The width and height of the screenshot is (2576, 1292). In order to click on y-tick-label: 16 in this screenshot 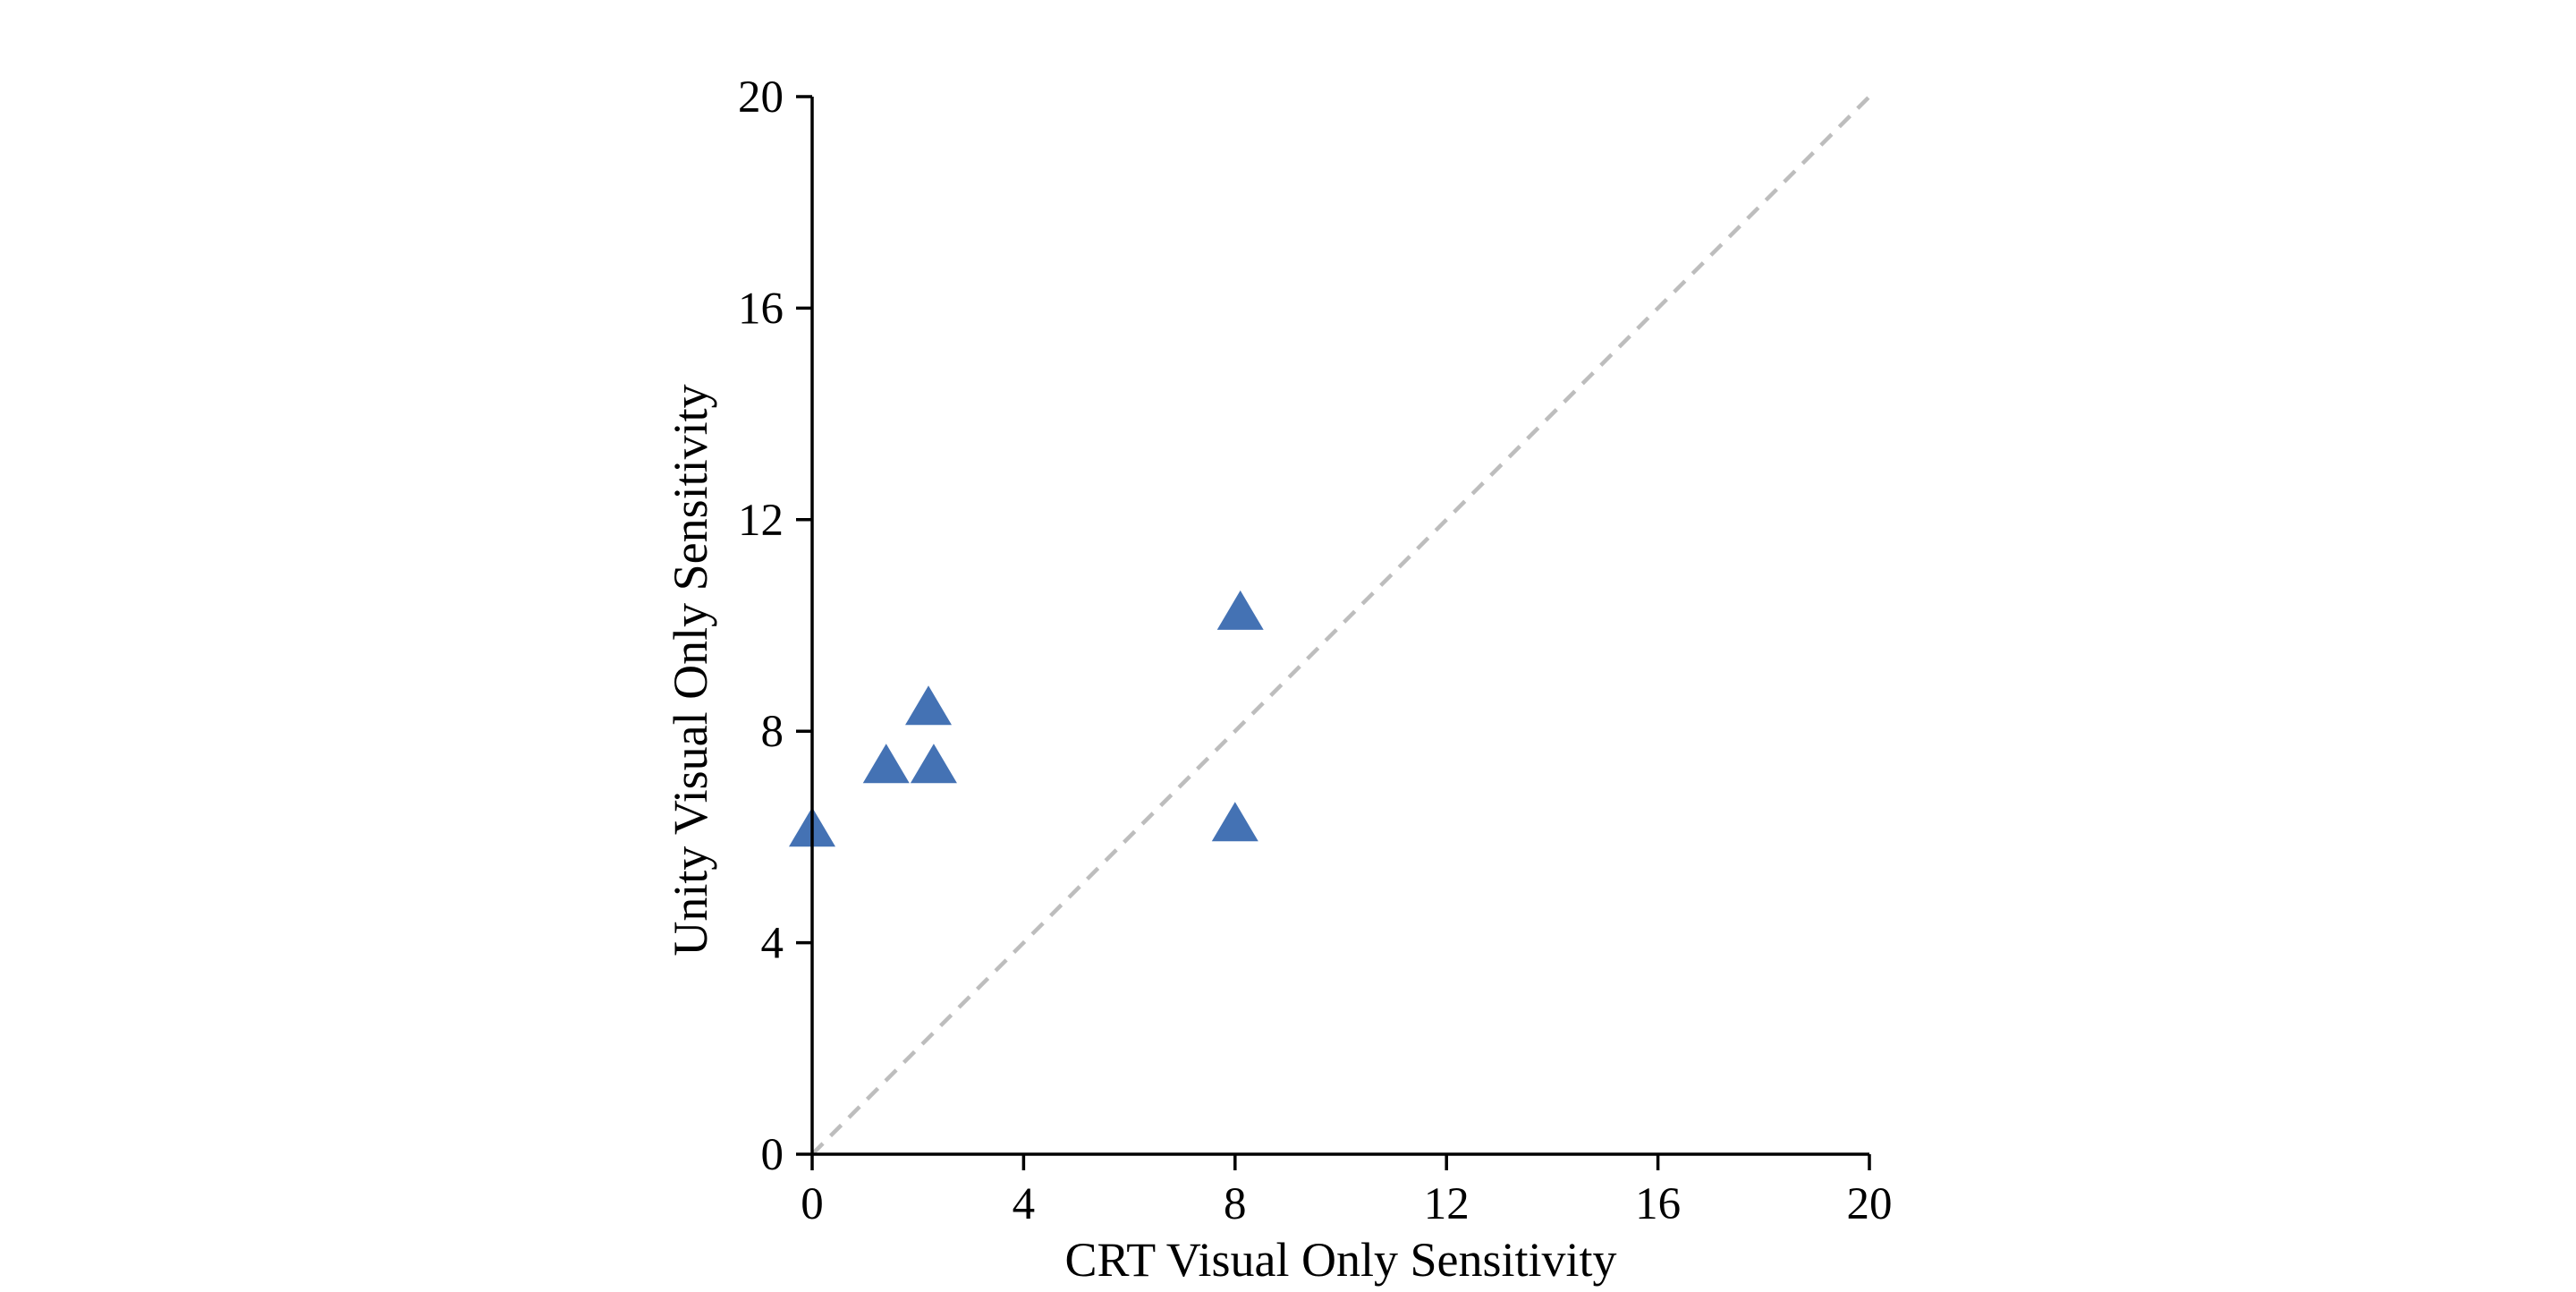, I will do `click(761, 309)`.